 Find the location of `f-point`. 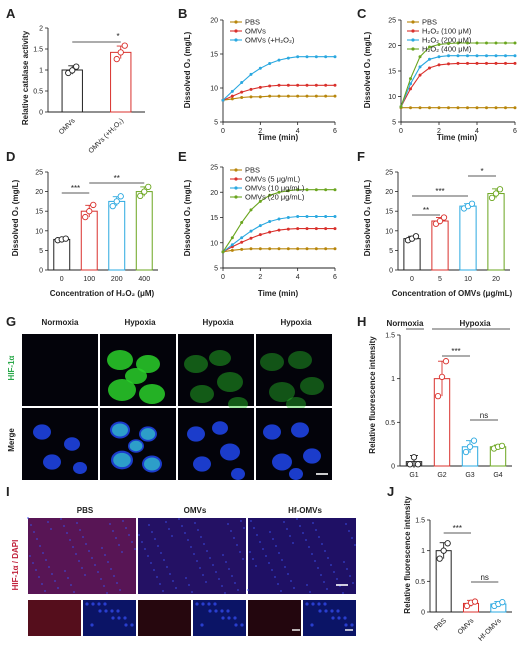

f-point is located at coordinates (496, 193).